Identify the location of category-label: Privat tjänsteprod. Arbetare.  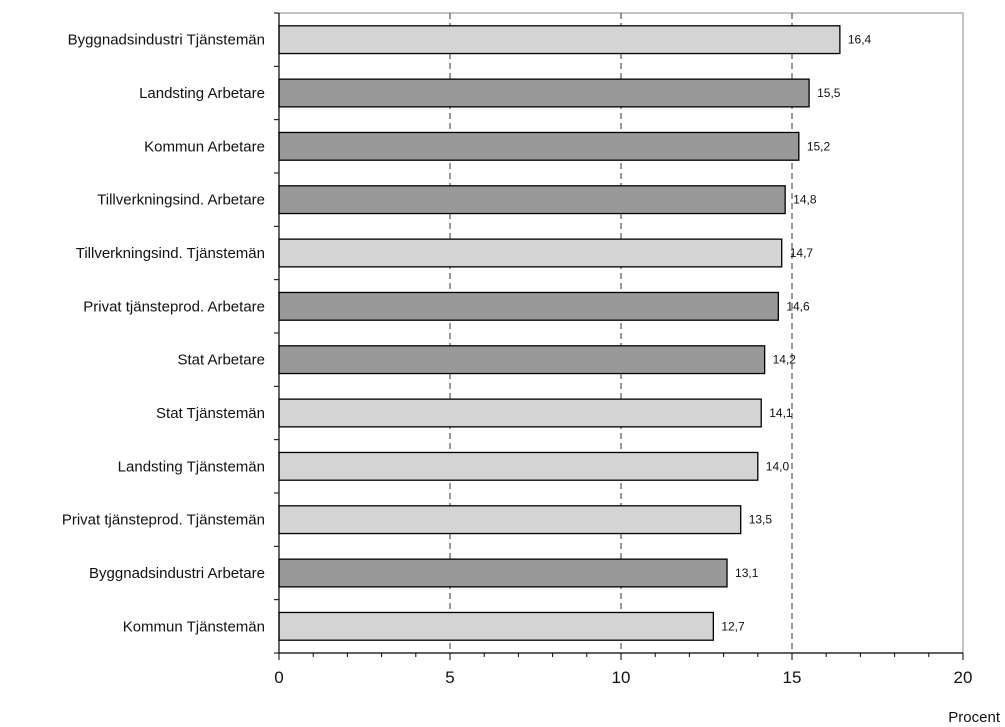
(174, 306).